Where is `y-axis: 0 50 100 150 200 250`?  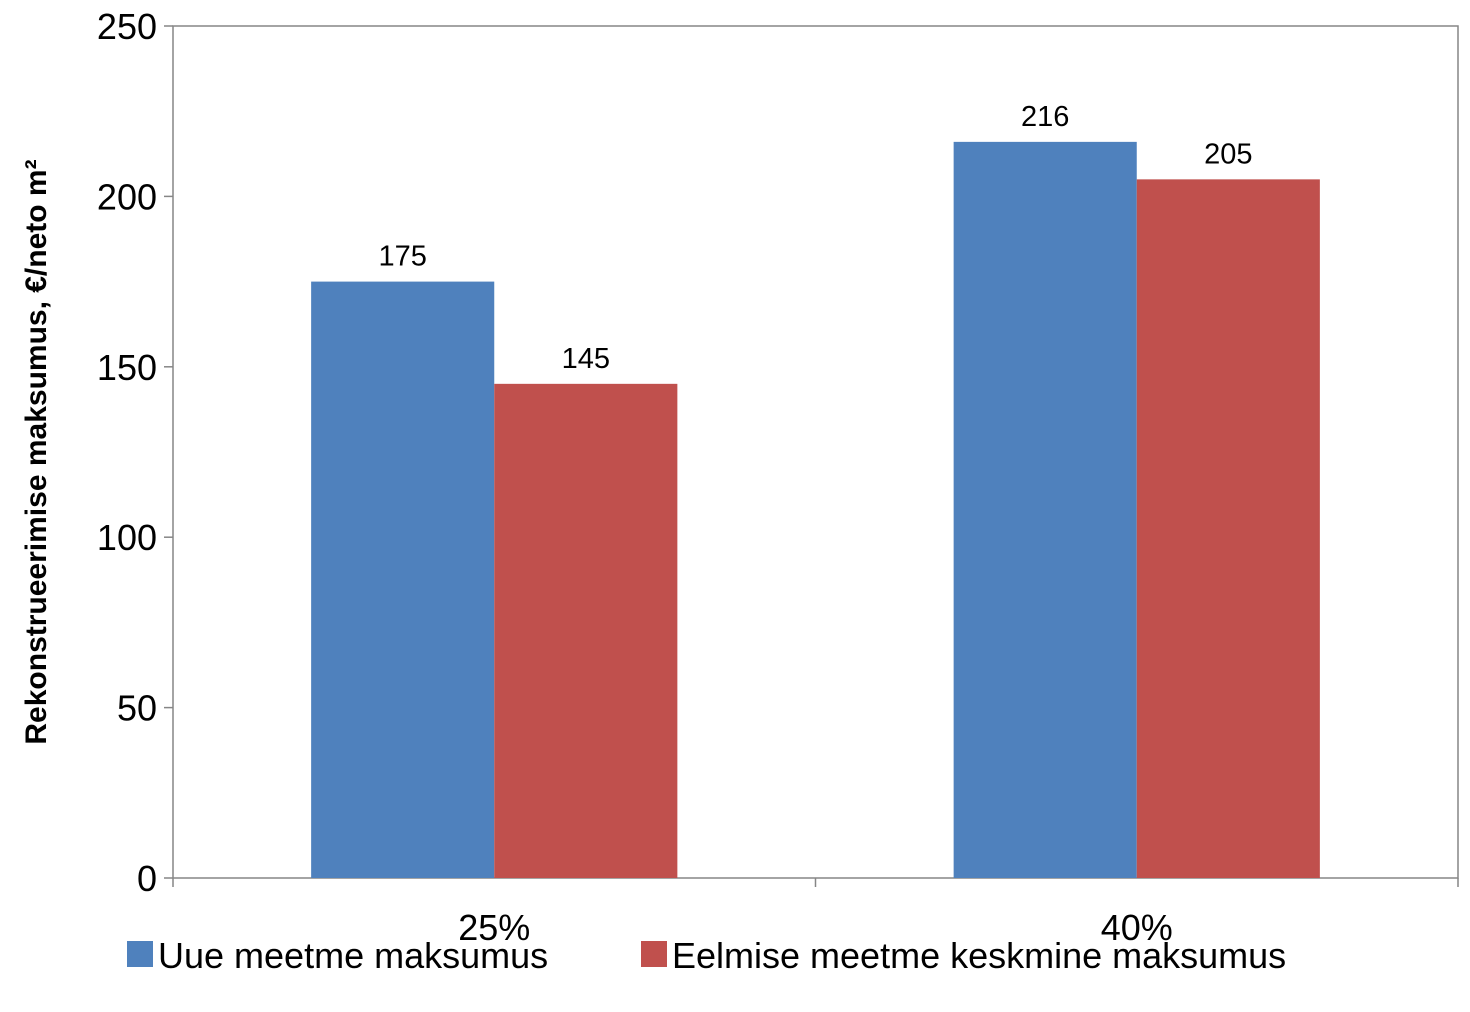 y-axis: 0 50 100 150 200 250 is located at coordinates (135, 452).